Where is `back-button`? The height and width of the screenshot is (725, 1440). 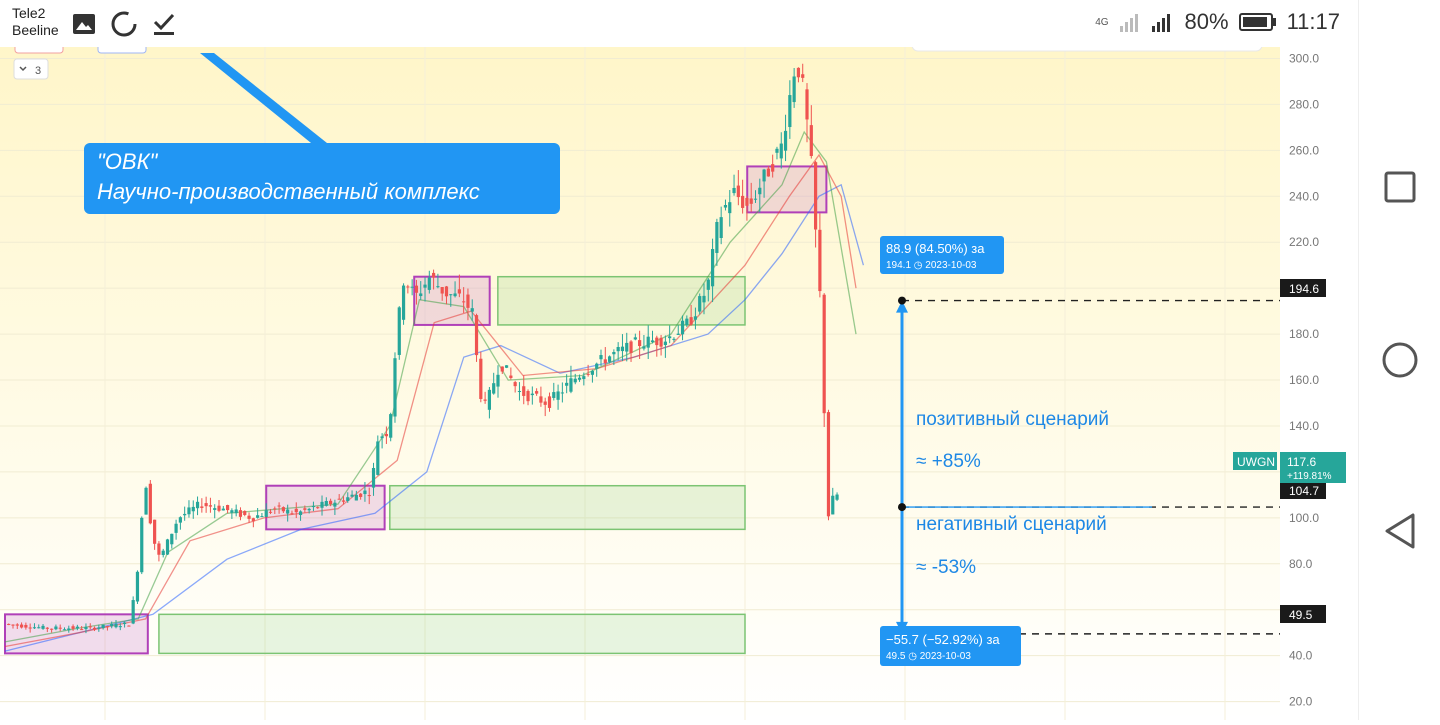
back-button is located at coordinates (1400, 531).